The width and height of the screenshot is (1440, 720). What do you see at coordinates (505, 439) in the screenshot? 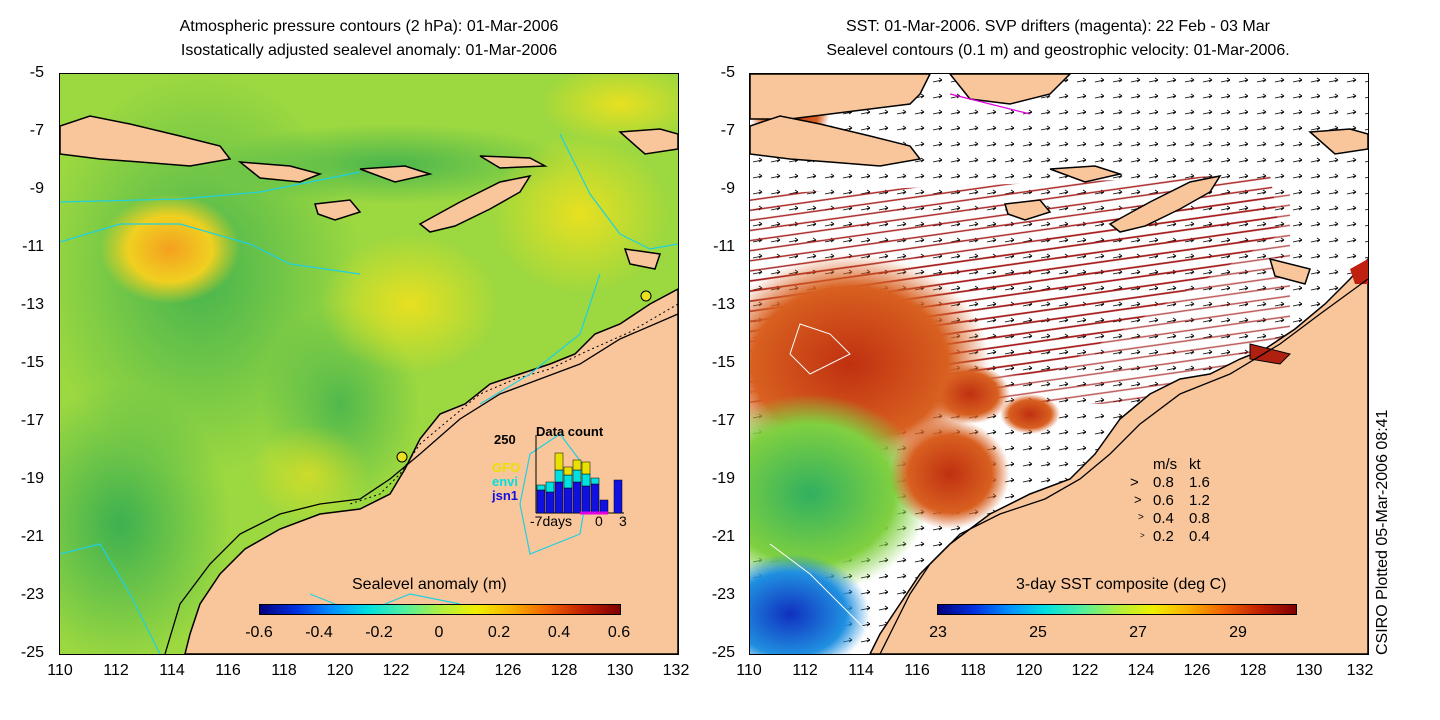
I see `inset-ymax: 250` at bounding box center [505, 439].